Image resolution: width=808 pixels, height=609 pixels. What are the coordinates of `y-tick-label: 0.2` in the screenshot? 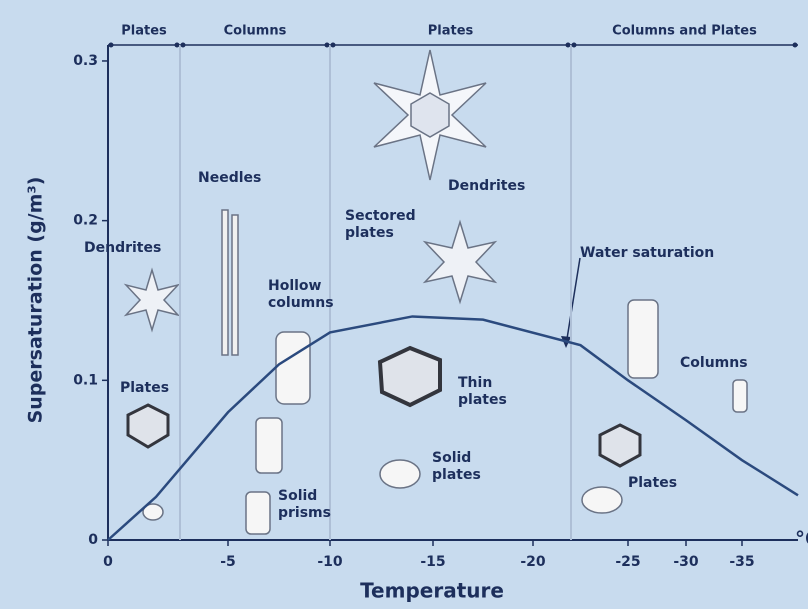 It's located at (85, 221).